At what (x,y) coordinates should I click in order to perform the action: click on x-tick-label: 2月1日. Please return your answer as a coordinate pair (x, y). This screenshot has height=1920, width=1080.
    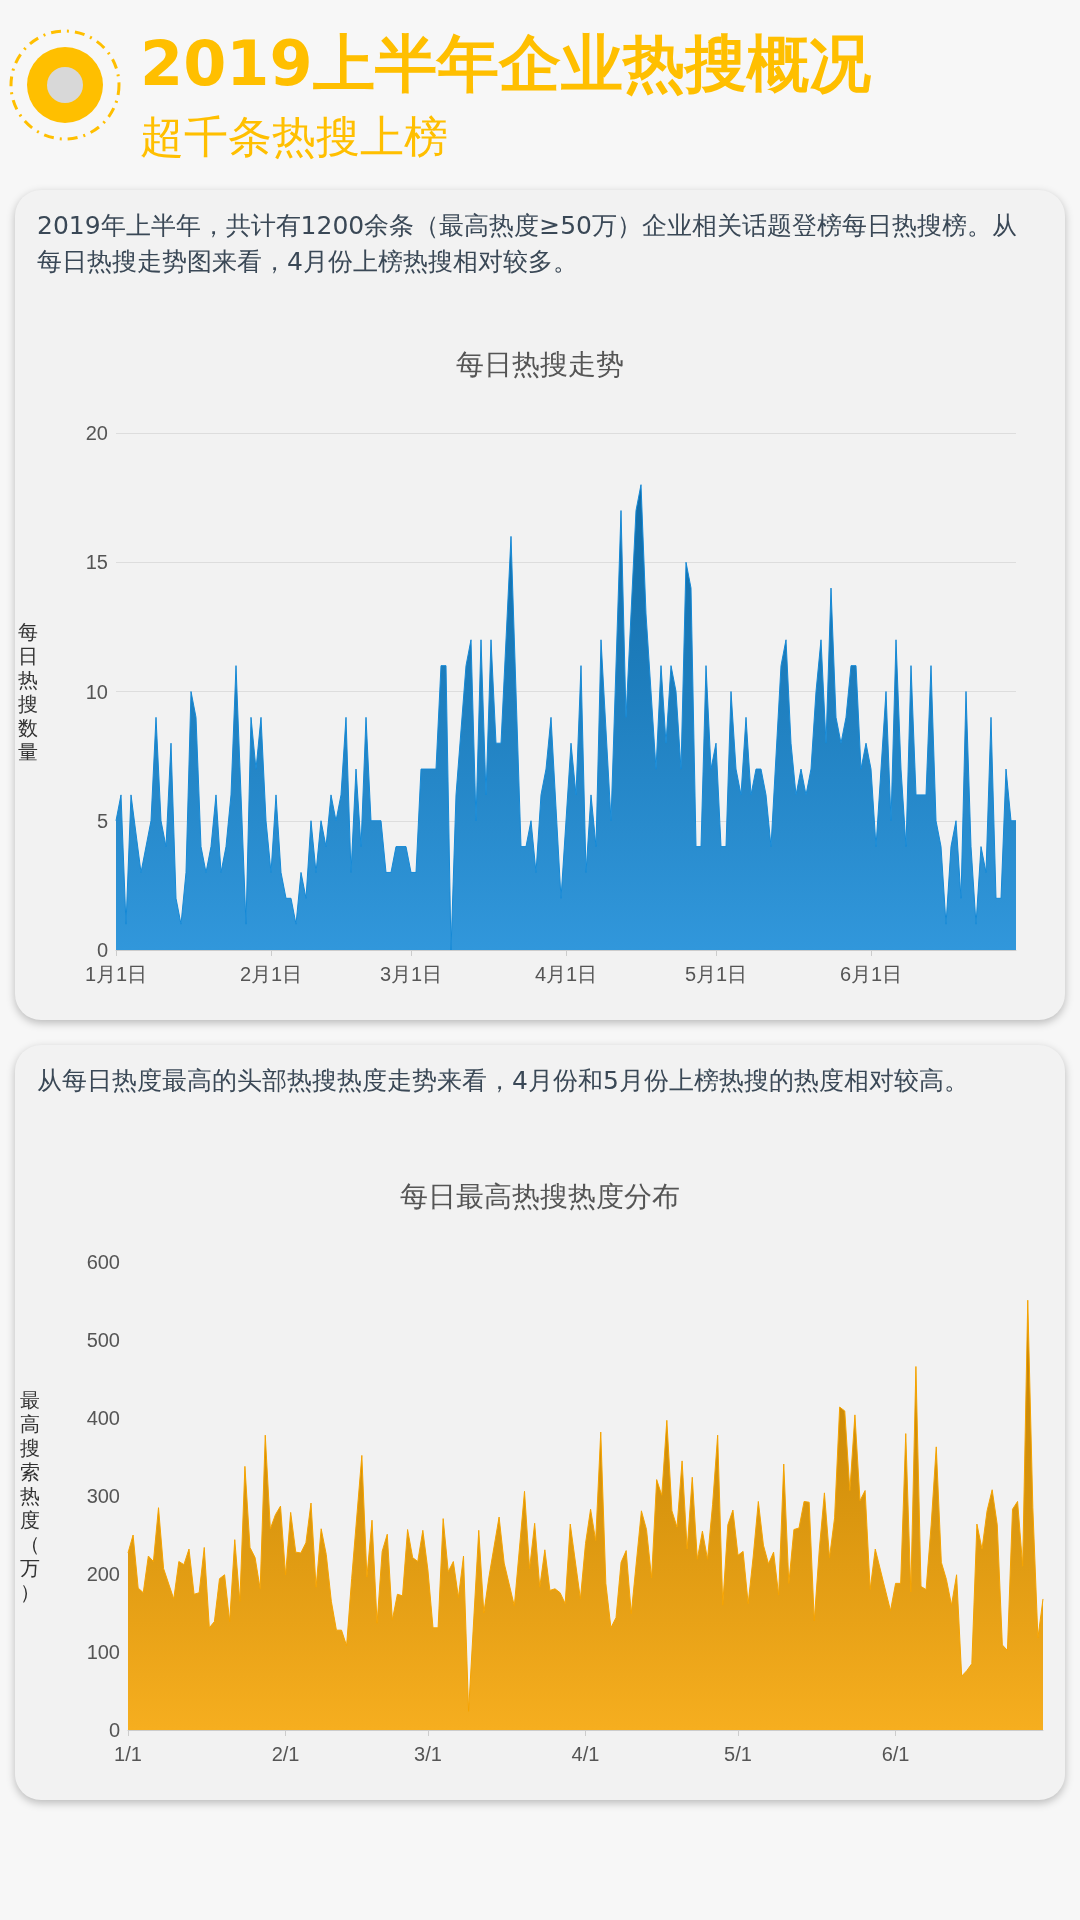
    Looking at the image, I should click on (271, 974).